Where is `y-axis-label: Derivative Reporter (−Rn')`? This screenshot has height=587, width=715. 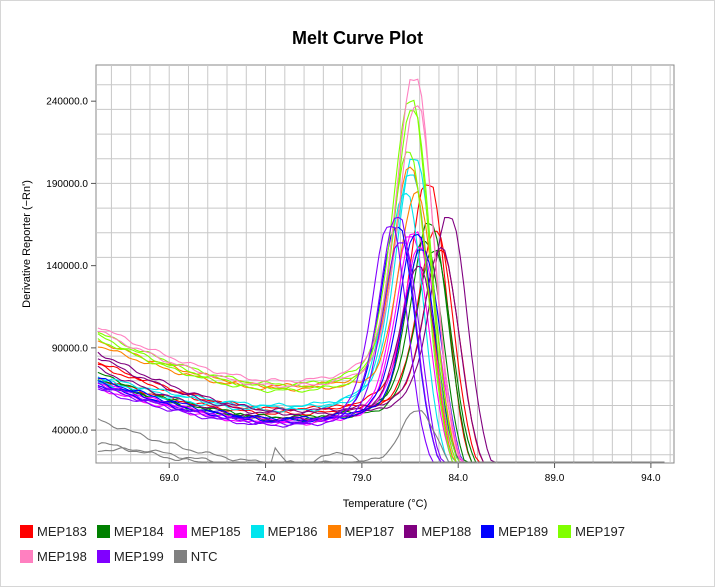 y-axis-label: Derivative Reporter (−Rn') is located at coordinates (27, 244).